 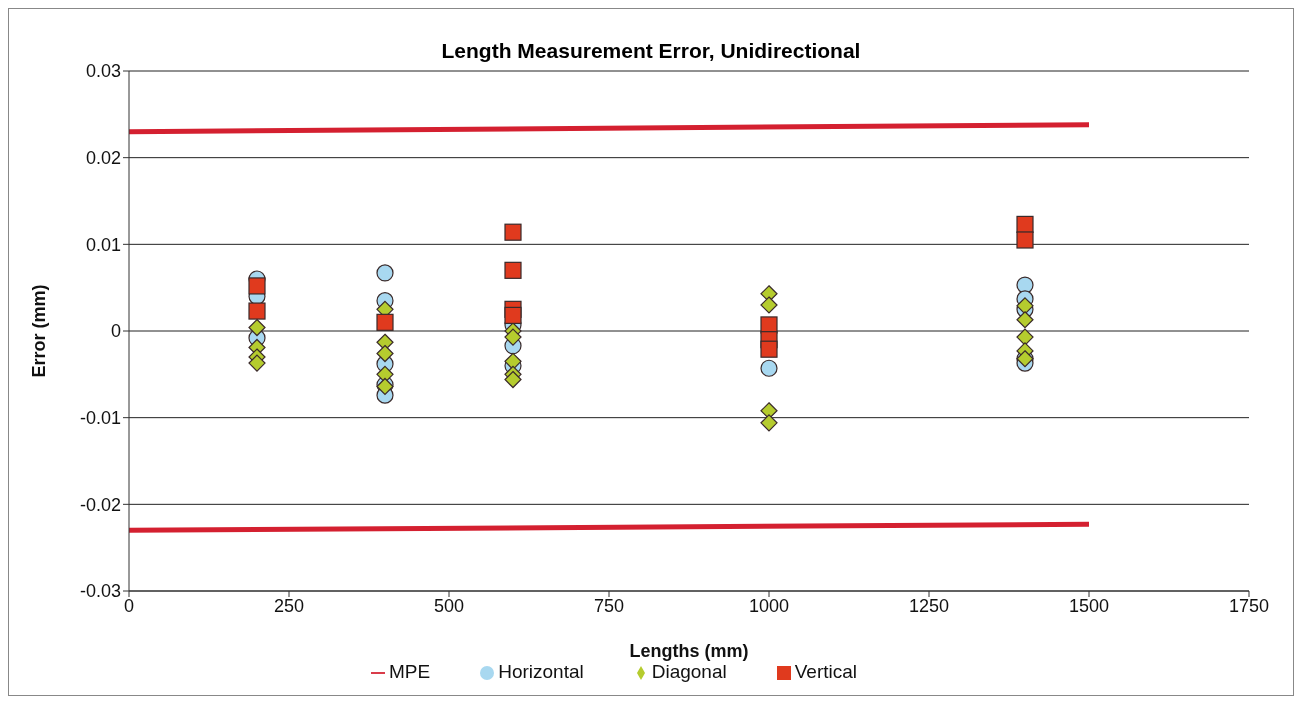 What do you see at coordinates (929, 605) in the screenshot?
I see `x-tick-label: 1250` at bounding box center [929, 605].